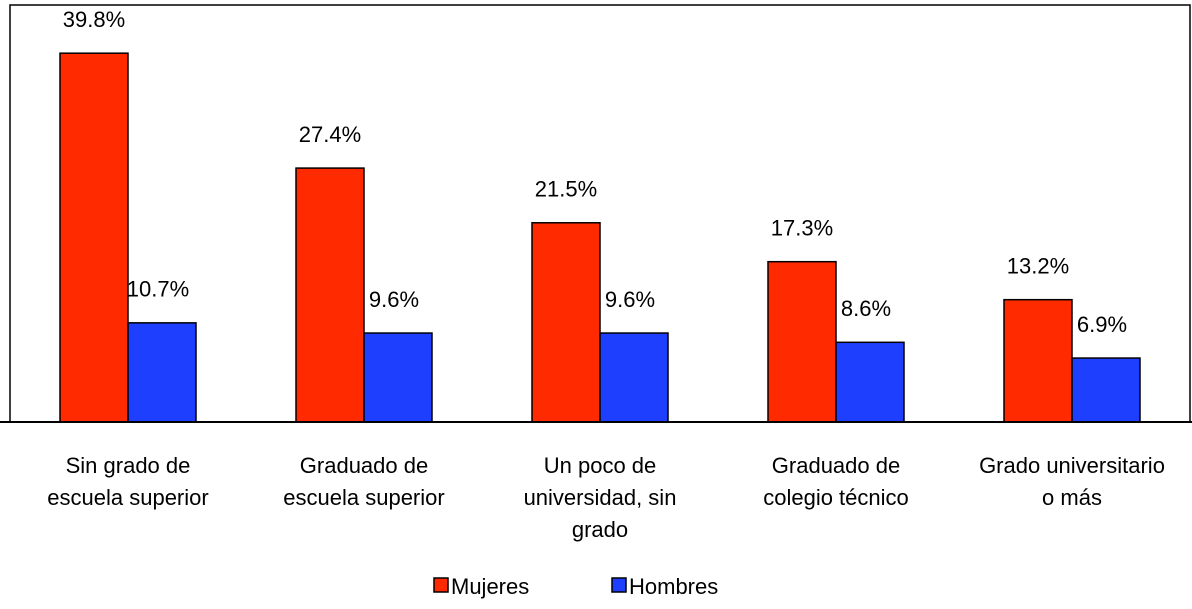 This screenshot has height=609, width=1192. Describe the element at coordinates (1102, 324) in the screenshot. I see `data-label: 6.9%` at that location.